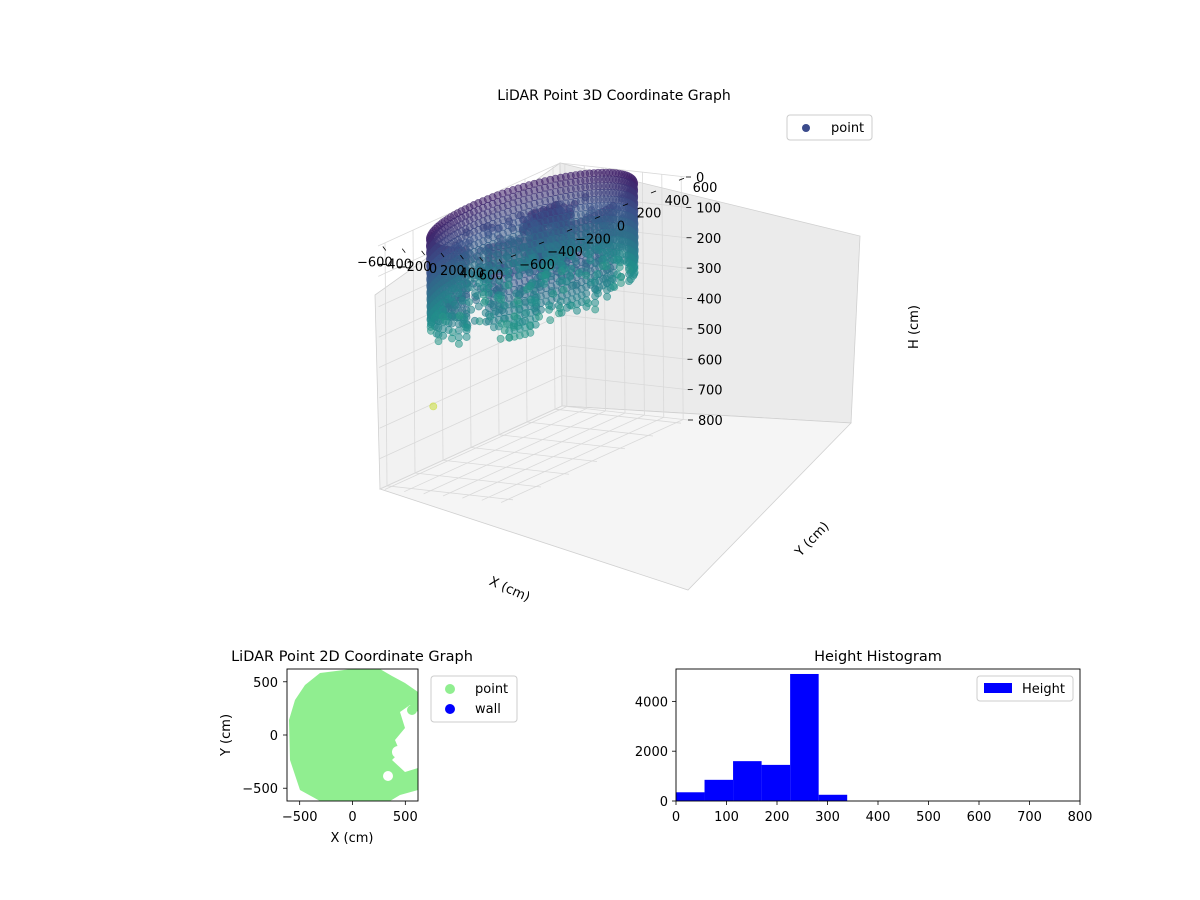 The image size is (1200, 900). I want to click on y-tick-label-hist: 2000, so click(651, 752).